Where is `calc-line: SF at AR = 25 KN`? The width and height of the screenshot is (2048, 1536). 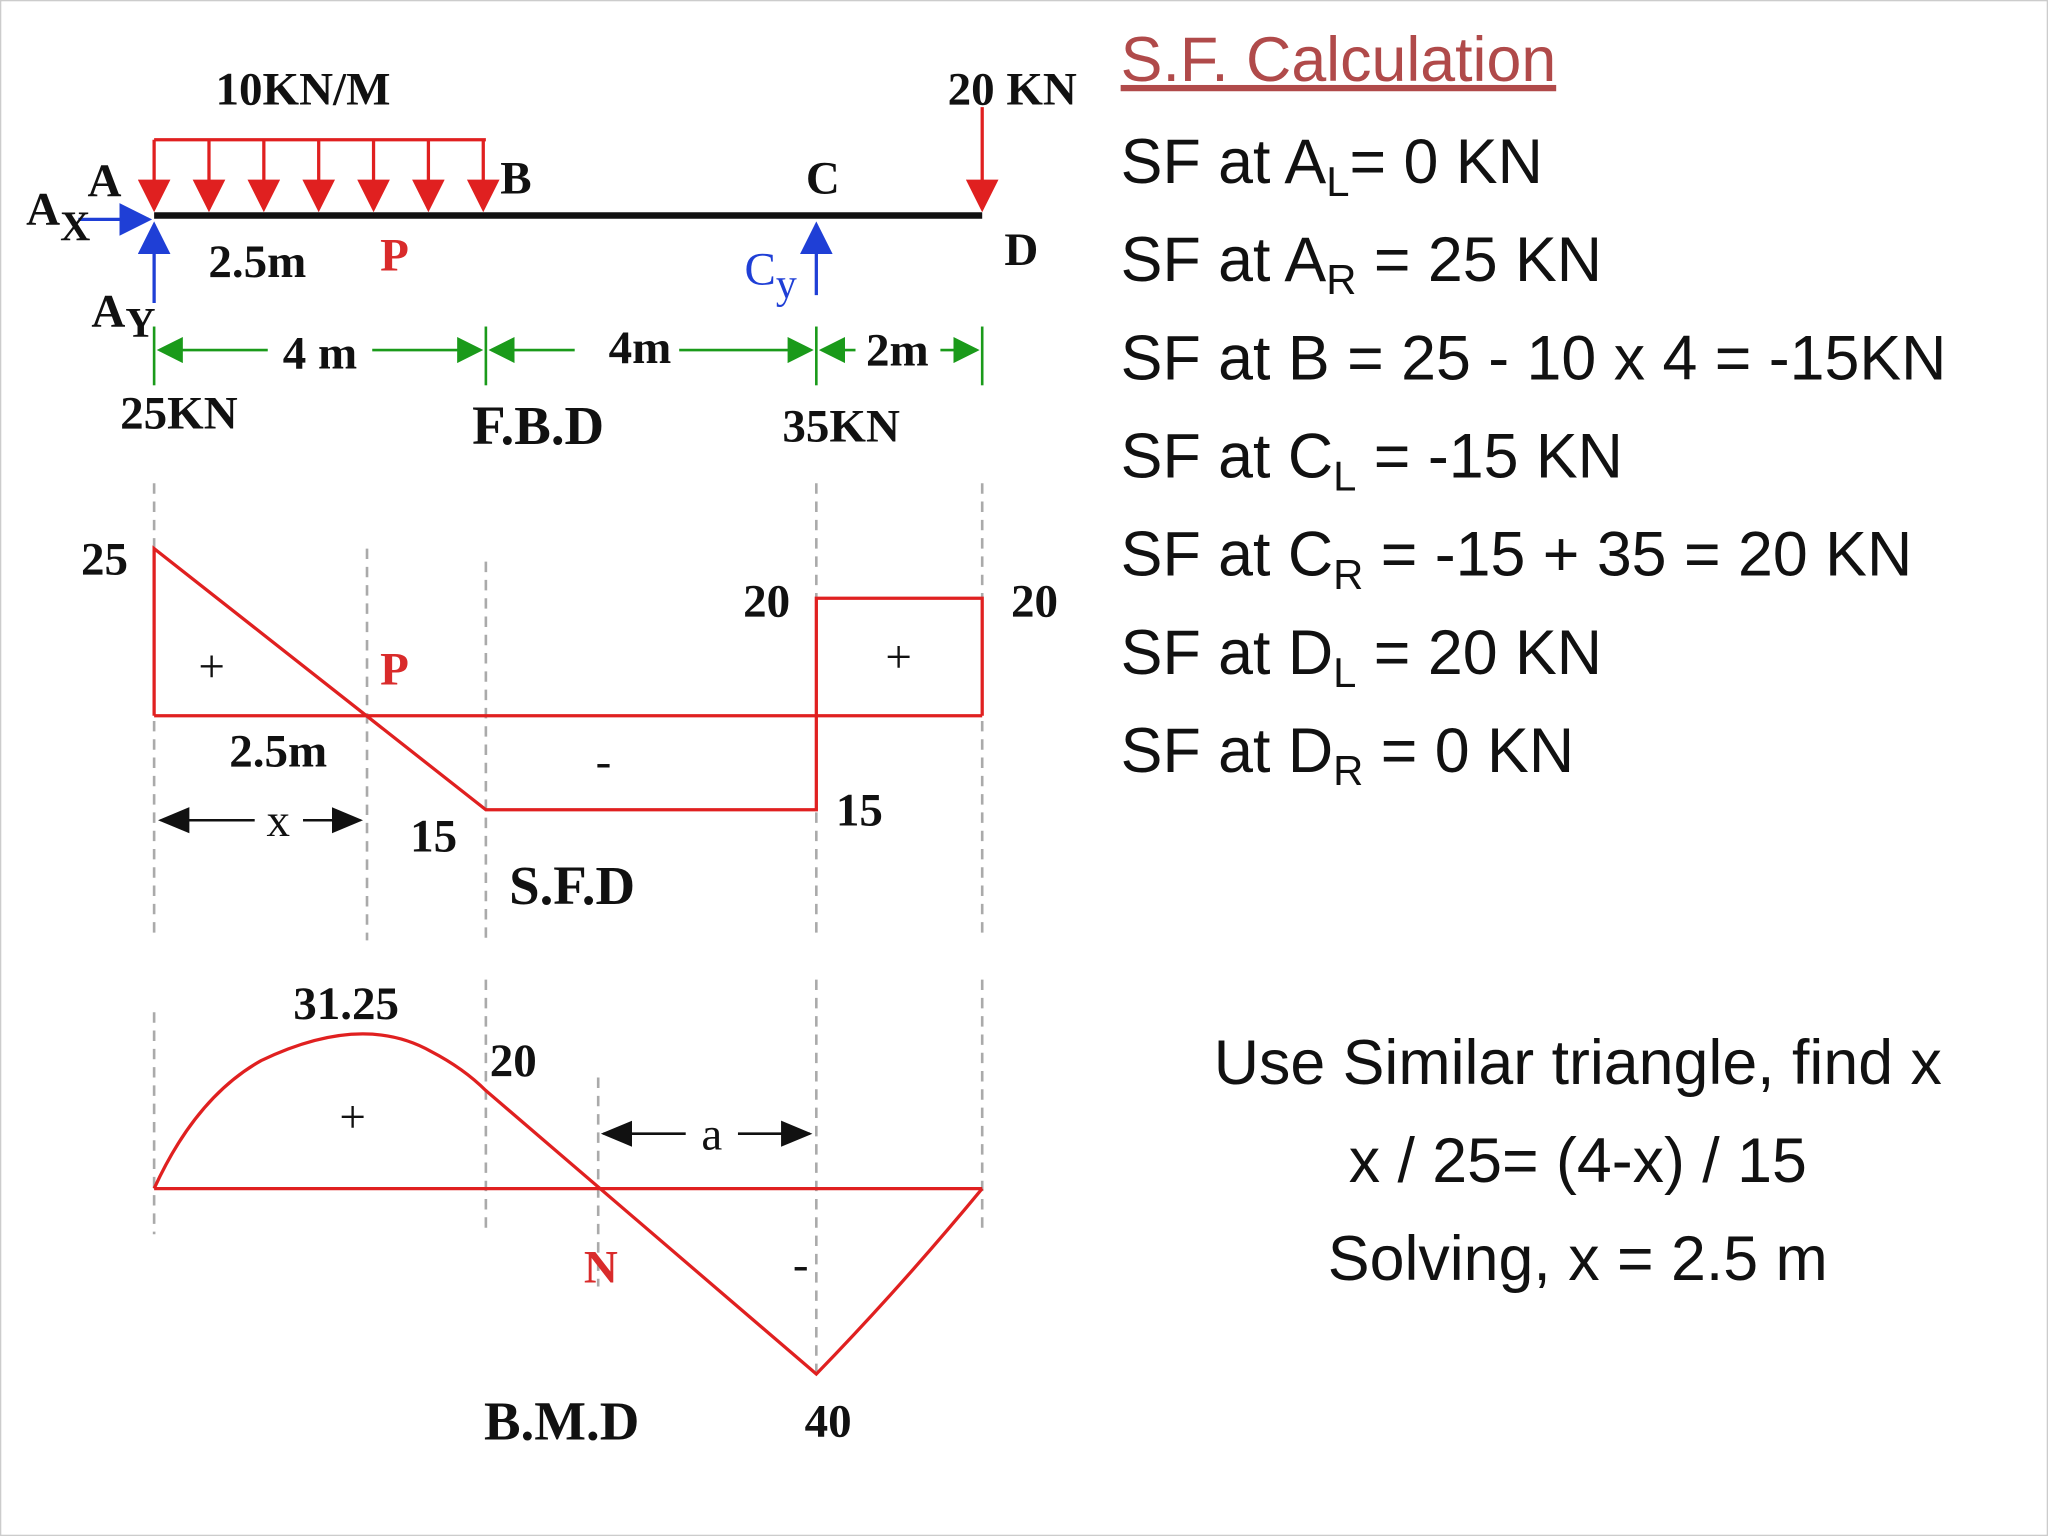
calc-line: SF at AR = 25 KN is located at coordinates (1361, 264).